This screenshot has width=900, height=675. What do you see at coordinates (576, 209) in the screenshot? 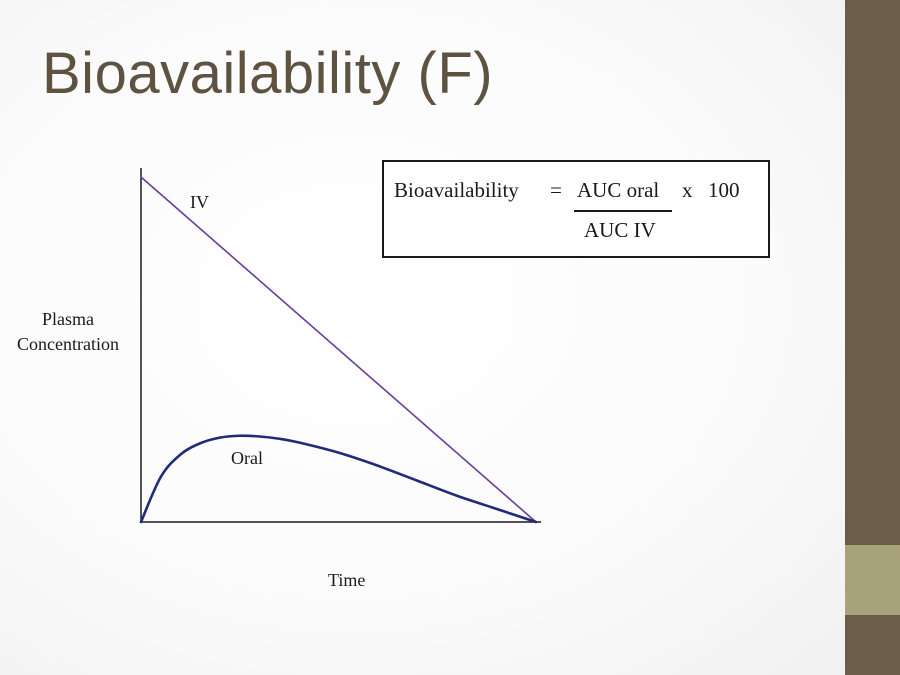
I see `formula-box: Bioavailability = AUC oral x 100 AUC IV` at bounding box center [576, 209].